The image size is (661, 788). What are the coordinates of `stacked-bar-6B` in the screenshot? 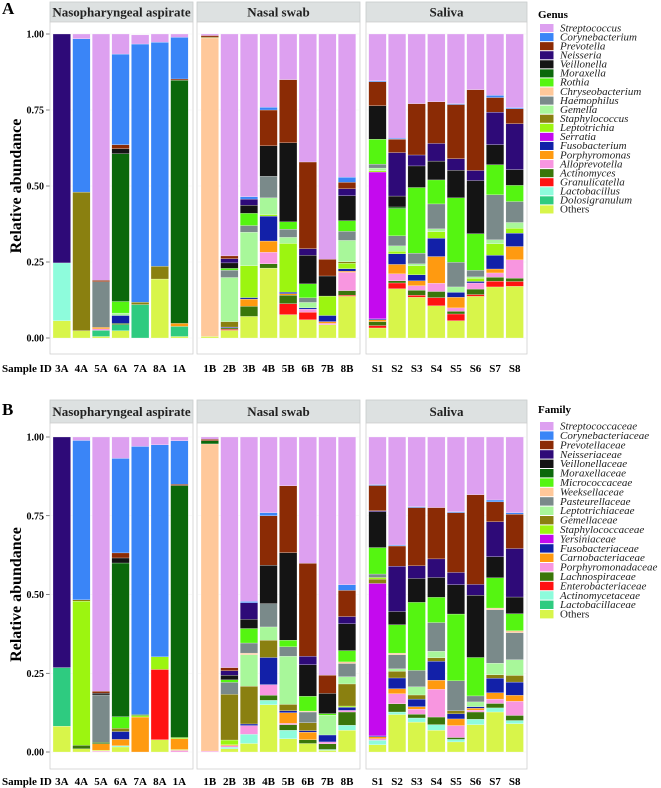 It's located at (307, 186).